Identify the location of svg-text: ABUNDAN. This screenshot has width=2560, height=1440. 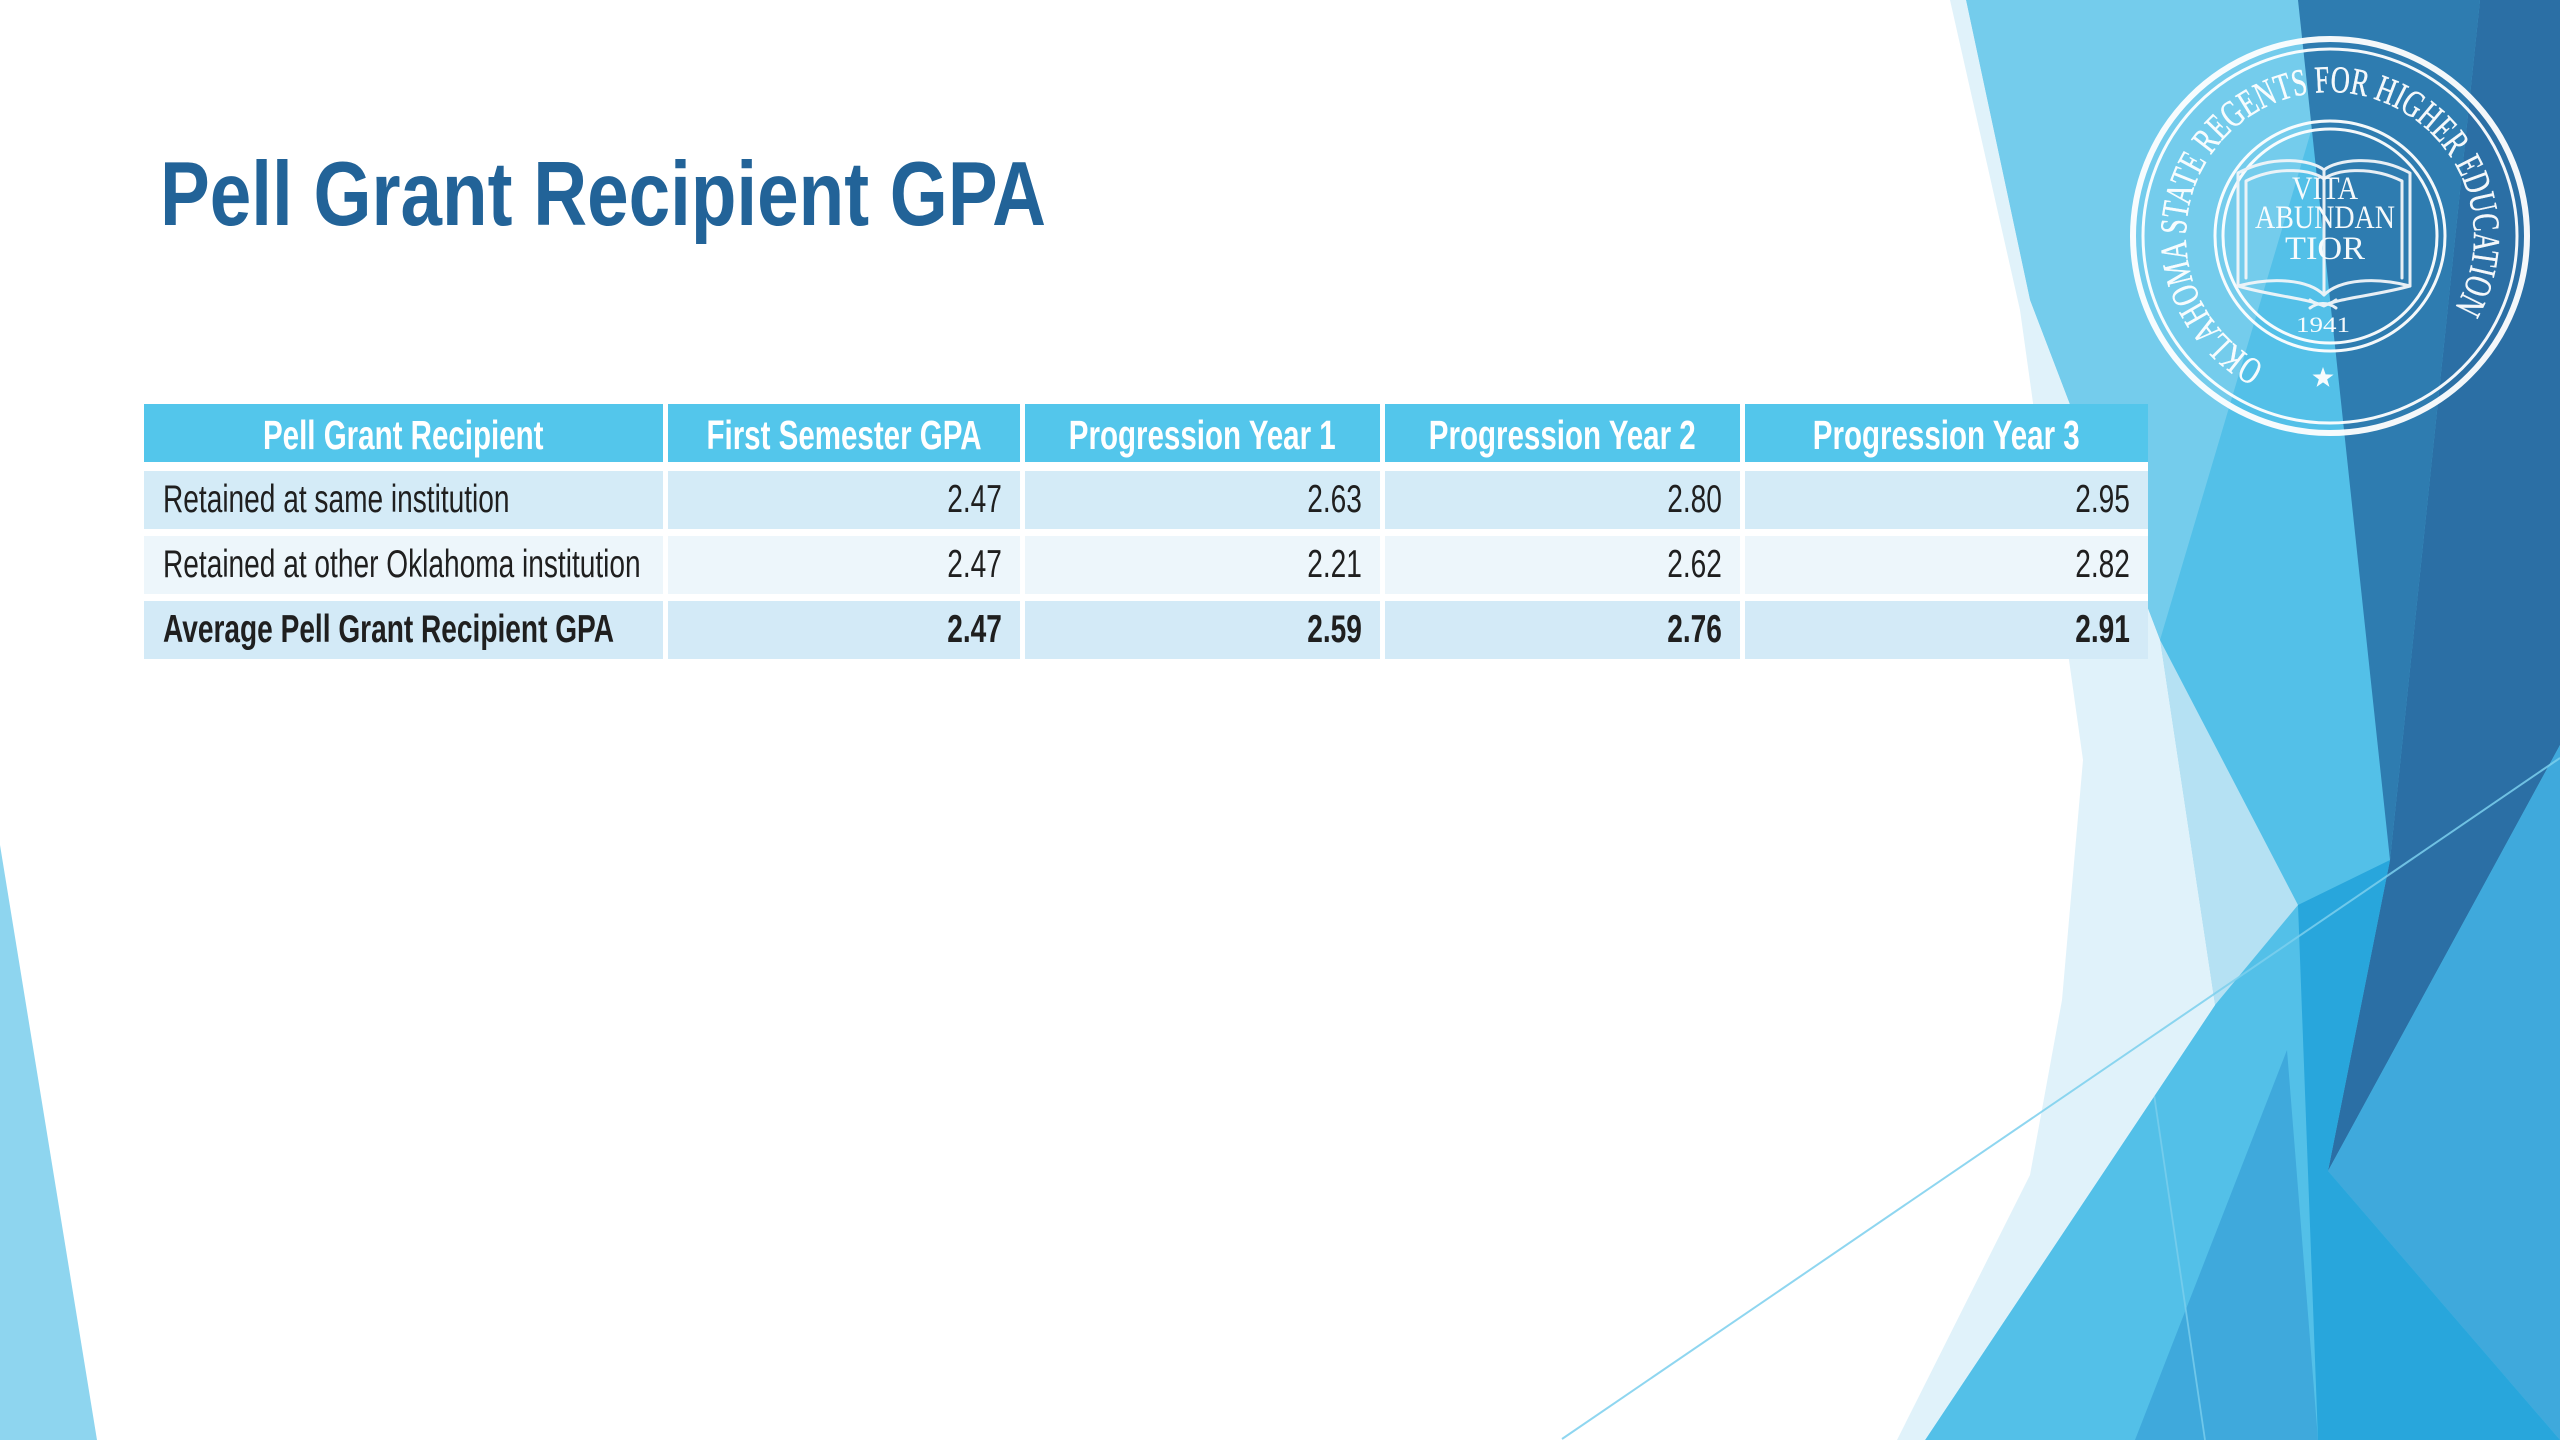
(2325, 218).